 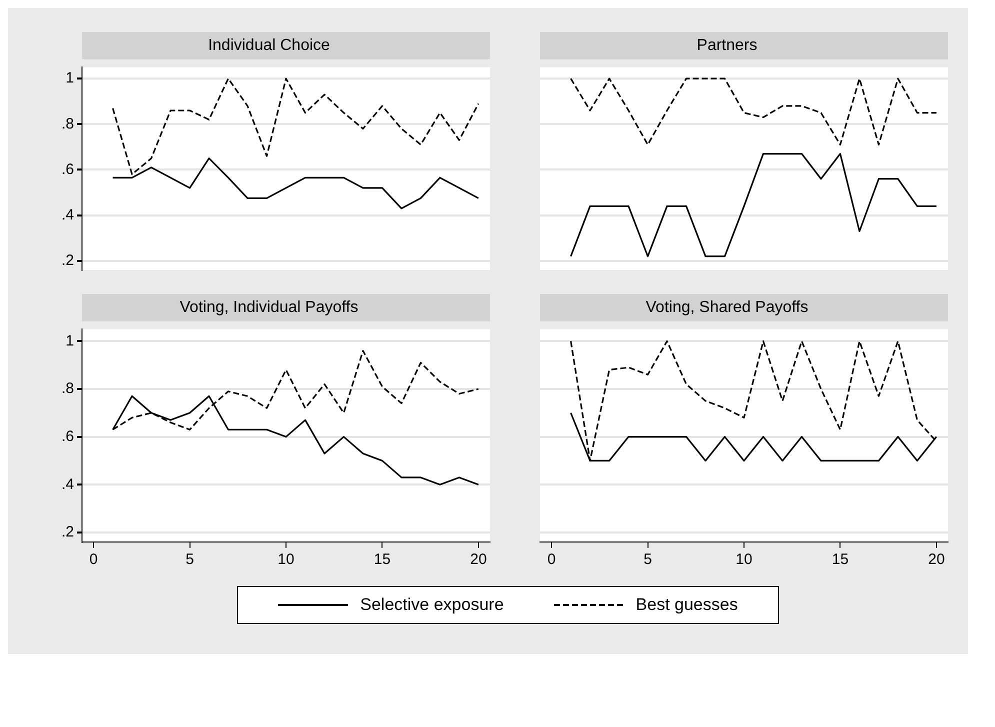 I want to click on chart-title: Partners, so click(x=727, y=45).